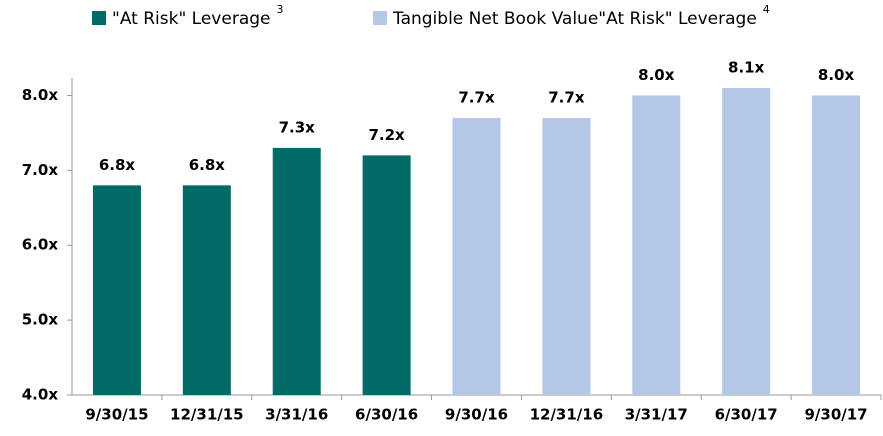  Describe the element at coordinates (746, 68) in the screenshot. I see `value-label: 8.1x` at that location.